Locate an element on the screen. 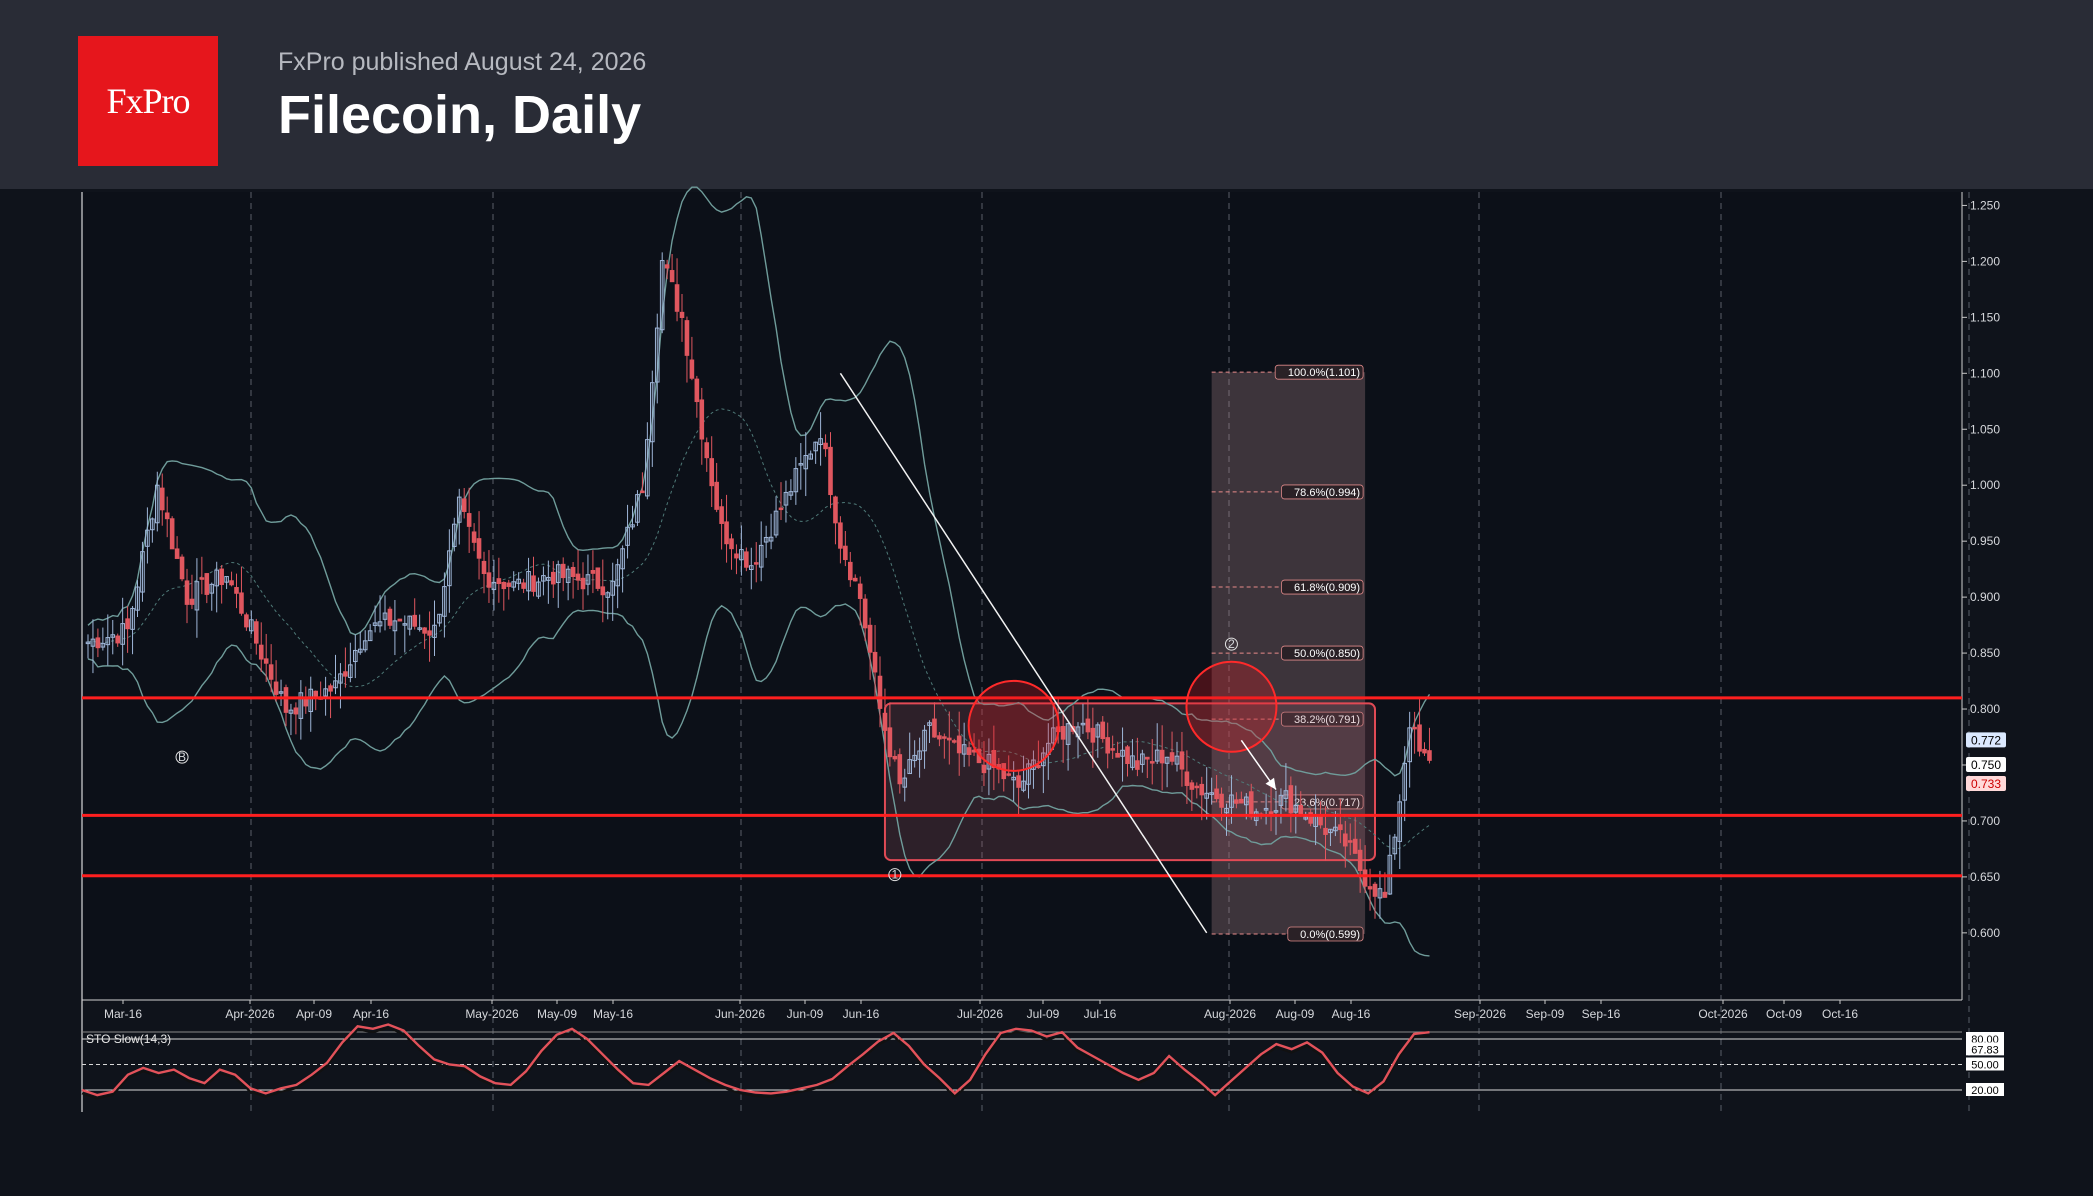  wave-label: B is located at coordinates (182, 757).